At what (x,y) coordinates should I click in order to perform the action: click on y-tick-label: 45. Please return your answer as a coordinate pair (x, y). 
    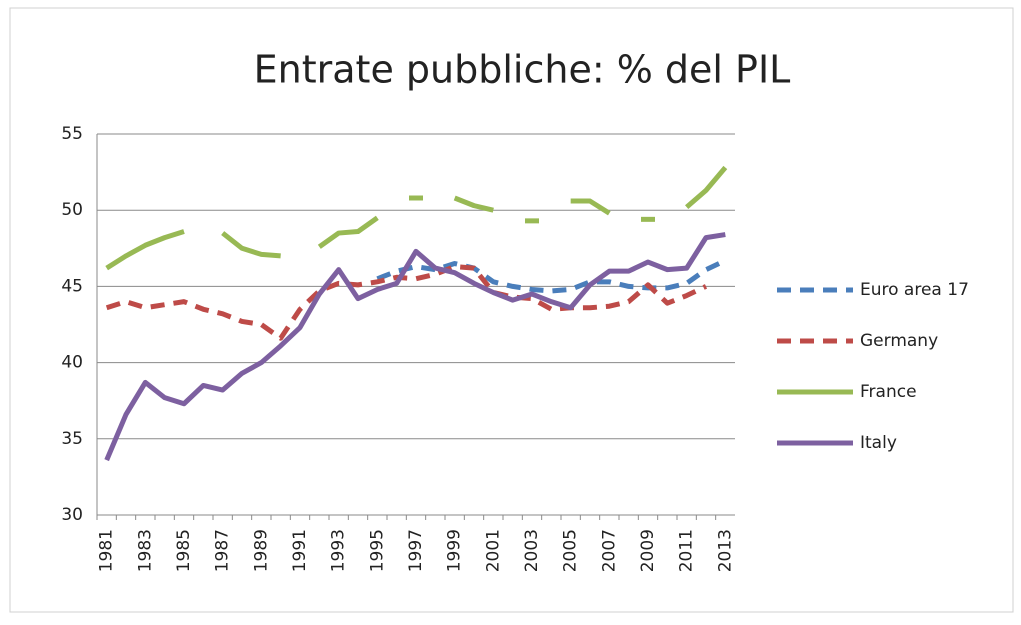
    Looking at the image, I should click on (72, 286).